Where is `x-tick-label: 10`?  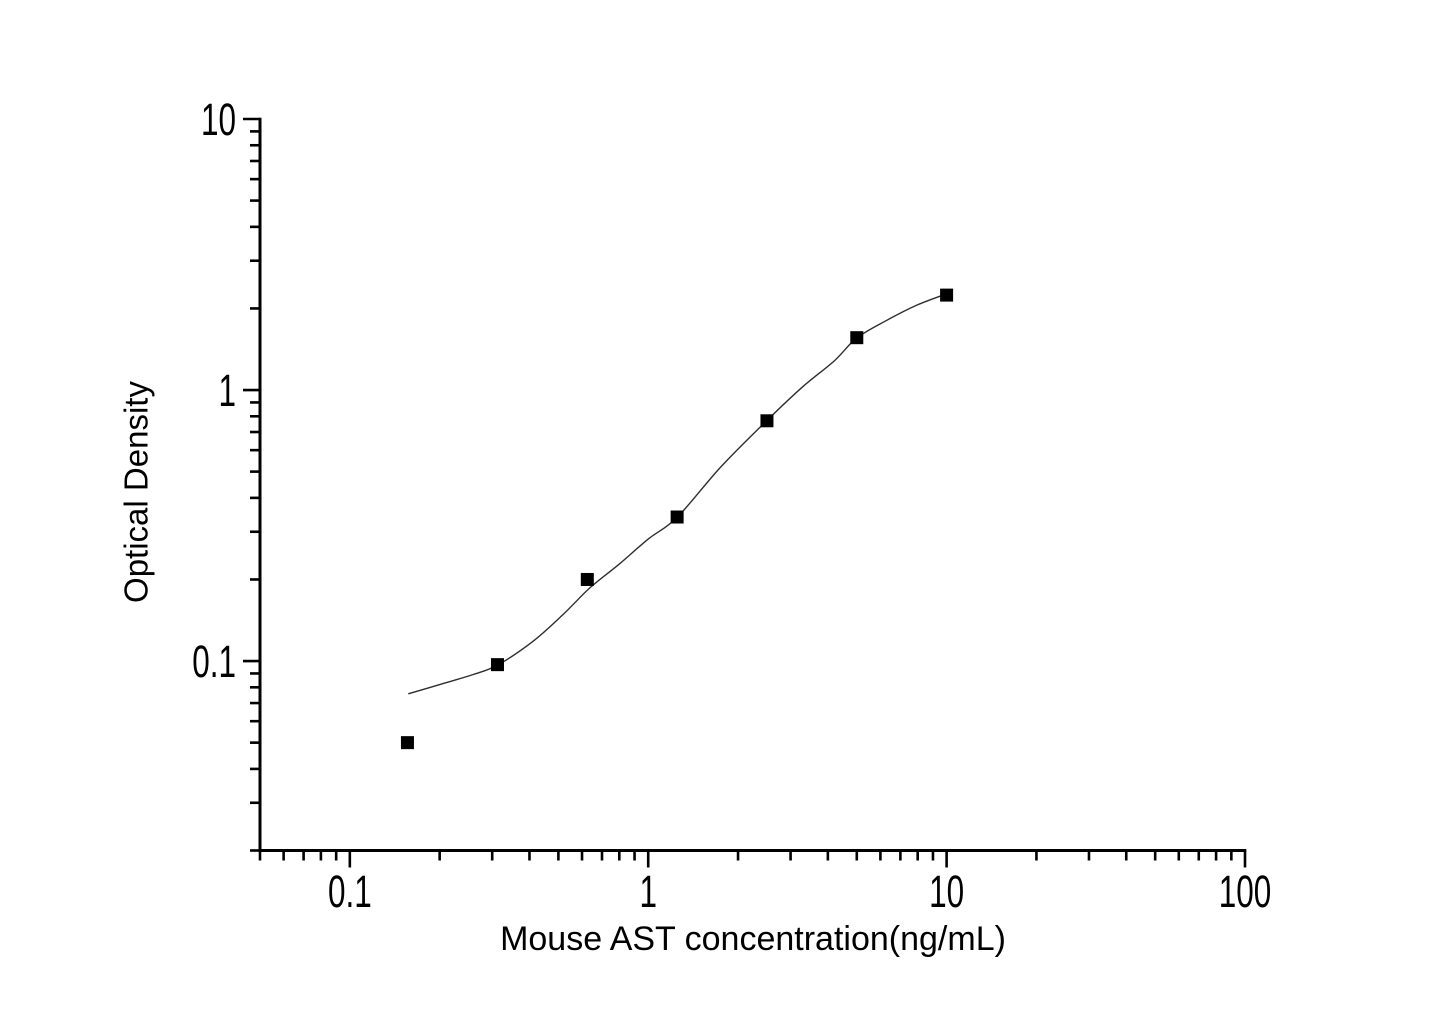 x-tick-label: 10 is located at coordinates (946, 893).